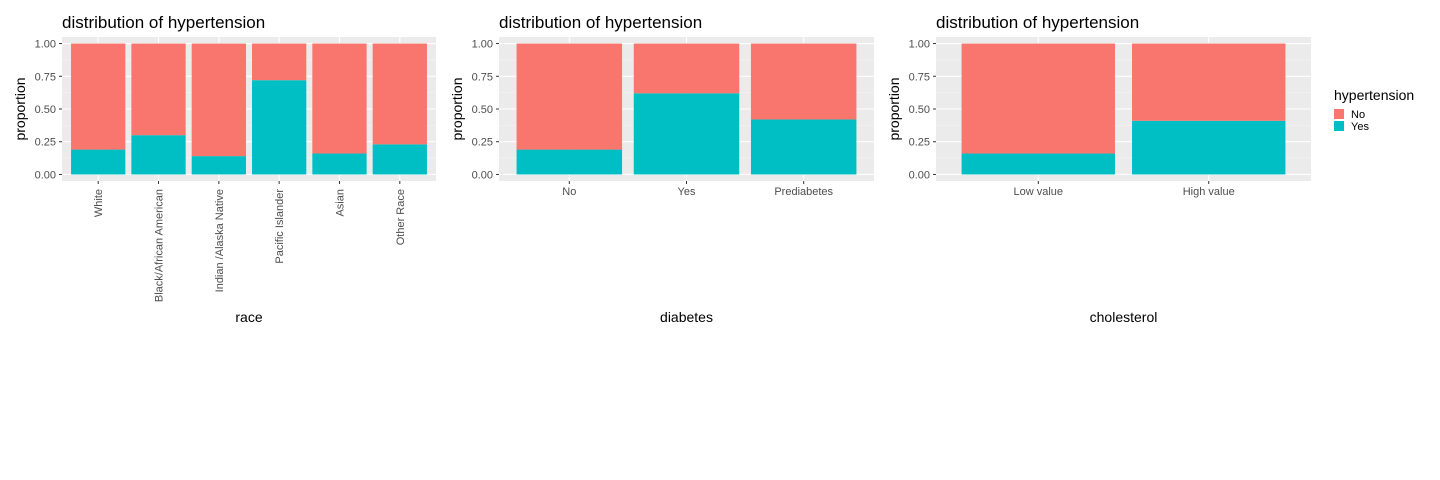 The height and width of the screenshot is (480, 1440). I want to click on x-axis-title: race, so click(248, 317).